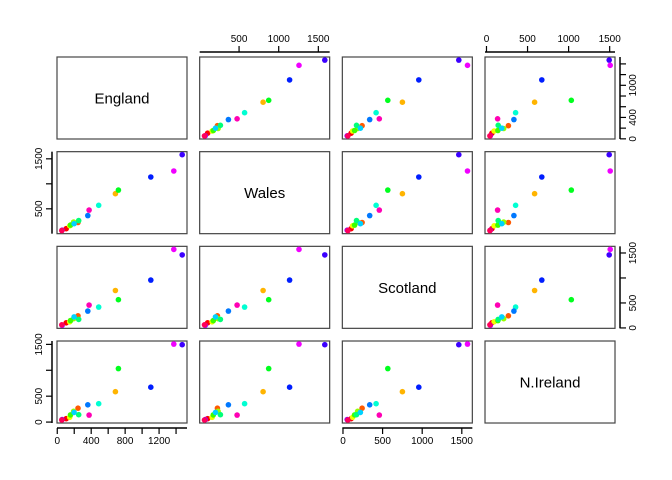 The width and height of the screenshot is (672, 480). What do you see at coordinates (121, 99) in the screenshot?
I see `diagonal-label-england: England` at bounding box center [121, 99].